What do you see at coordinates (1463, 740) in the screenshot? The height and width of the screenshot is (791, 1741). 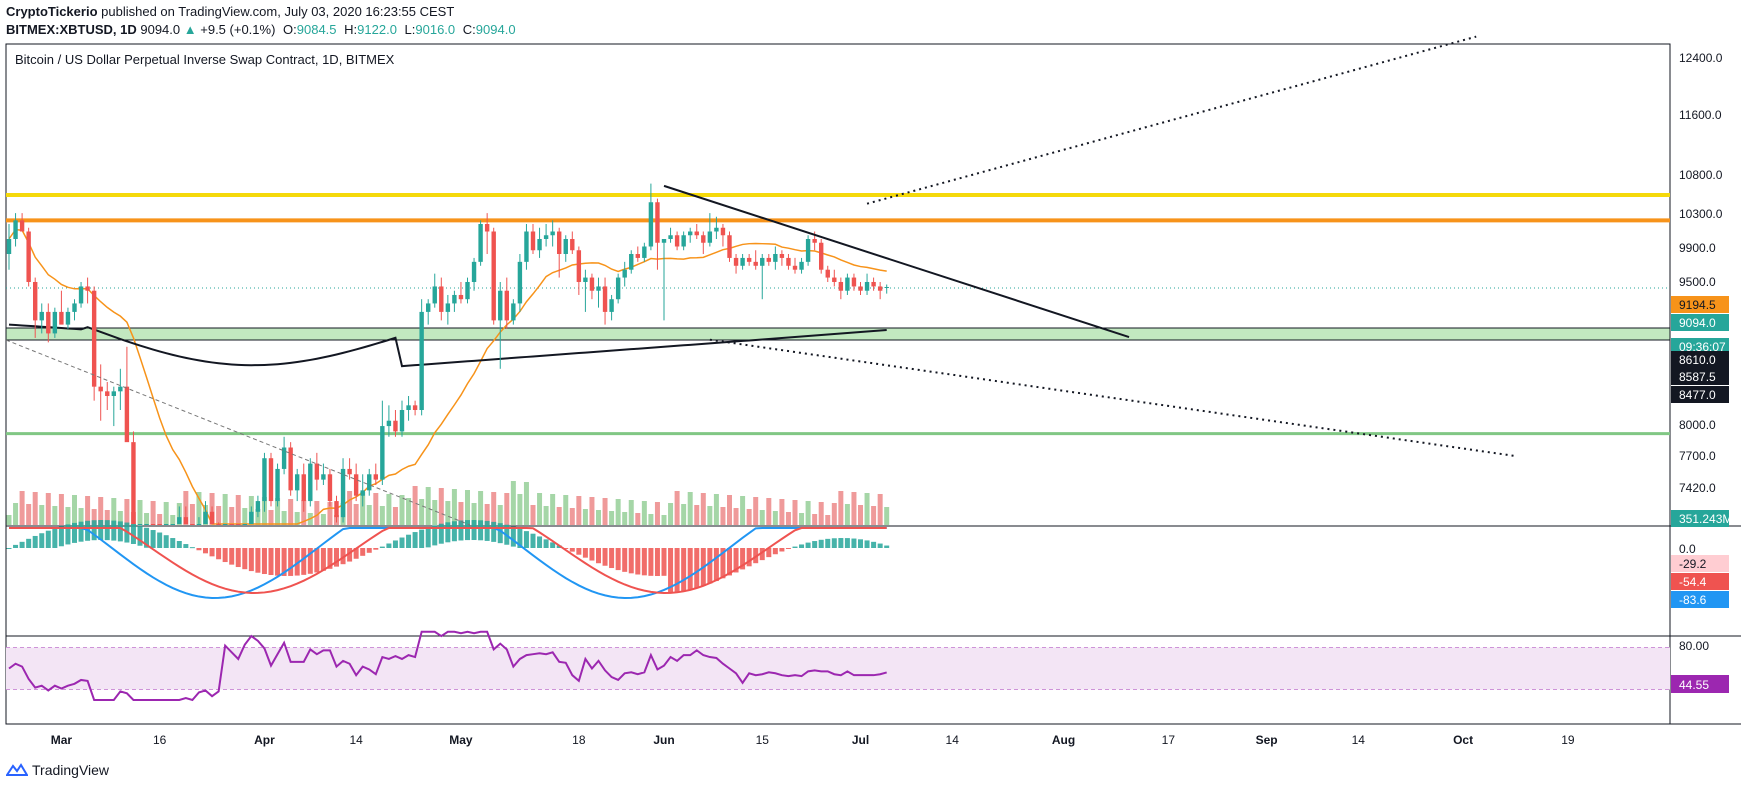 I see `time-axis-label: Oct` at bounding box center [1463, 740].